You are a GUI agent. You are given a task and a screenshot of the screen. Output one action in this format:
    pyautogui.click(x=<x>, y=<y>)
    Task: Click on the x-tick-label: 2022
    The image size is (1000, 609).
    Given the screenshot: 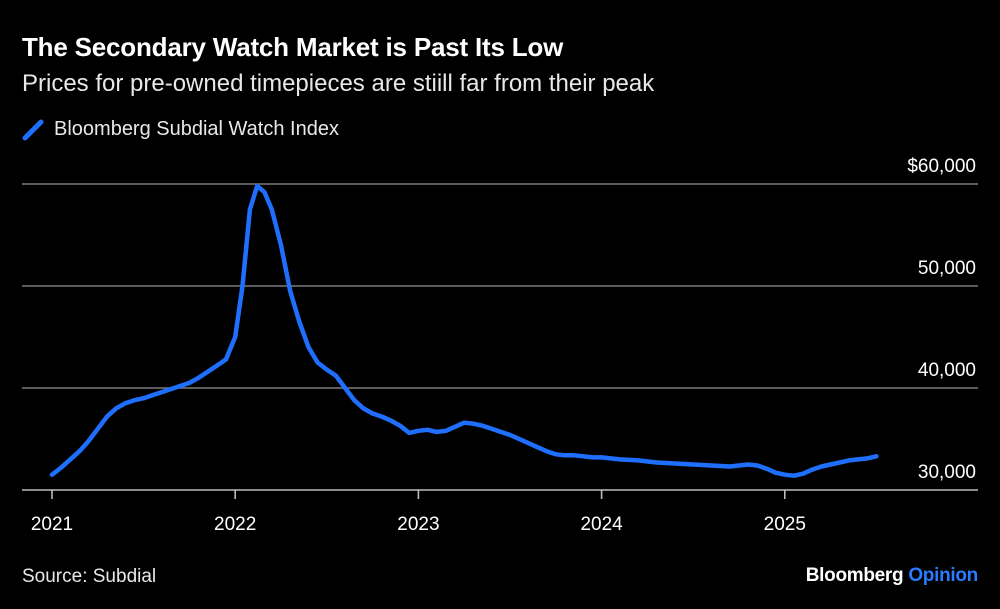 What is the action you would take?
    pyautogui.click(x=235, y=524)
    